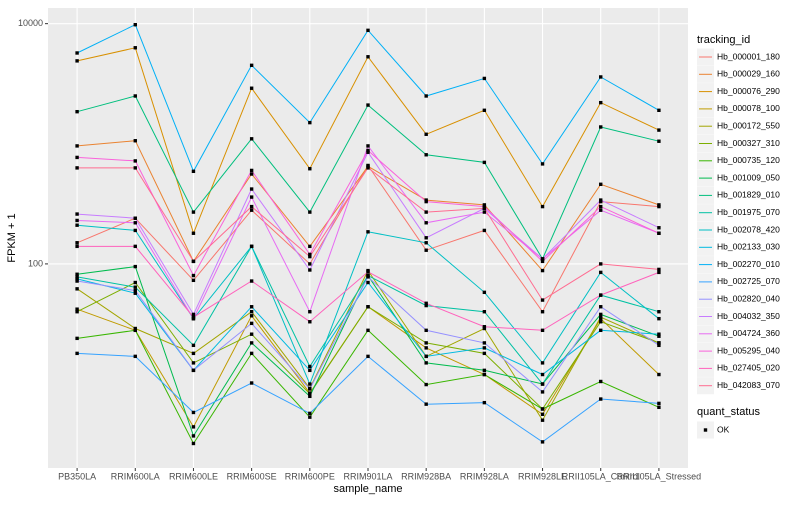 The height and width of the screenshot is (505, 800). What do you see at coordinates (193, 476) in the screenshot?
I see `x-tick-label: RRIM600LE` at bounding box center [193, 476].